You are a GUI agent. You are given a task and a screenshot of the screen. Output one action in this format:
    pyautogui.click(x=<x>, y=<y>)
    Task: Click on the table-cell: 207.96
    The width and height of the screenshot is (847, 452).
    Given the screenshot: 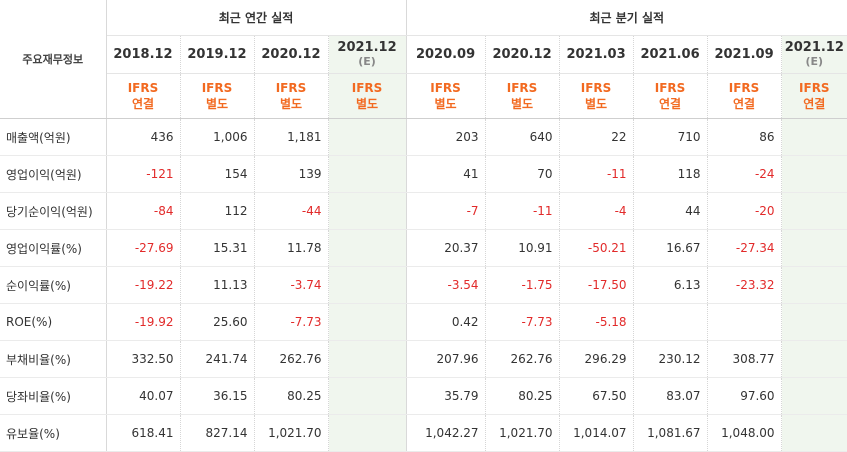 What is the action you would take?
    pyautogui.click(x=445, y=359)
    